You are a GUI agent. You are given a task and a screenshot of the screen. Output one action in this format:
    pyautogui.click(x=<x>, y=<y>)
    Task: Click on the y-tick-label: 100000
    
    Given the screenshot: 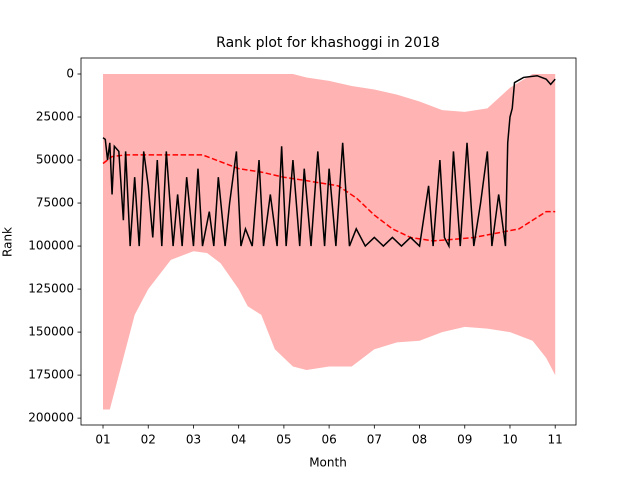 What is the action you would take?
    pyautogui.click(x=51, y=246)
    